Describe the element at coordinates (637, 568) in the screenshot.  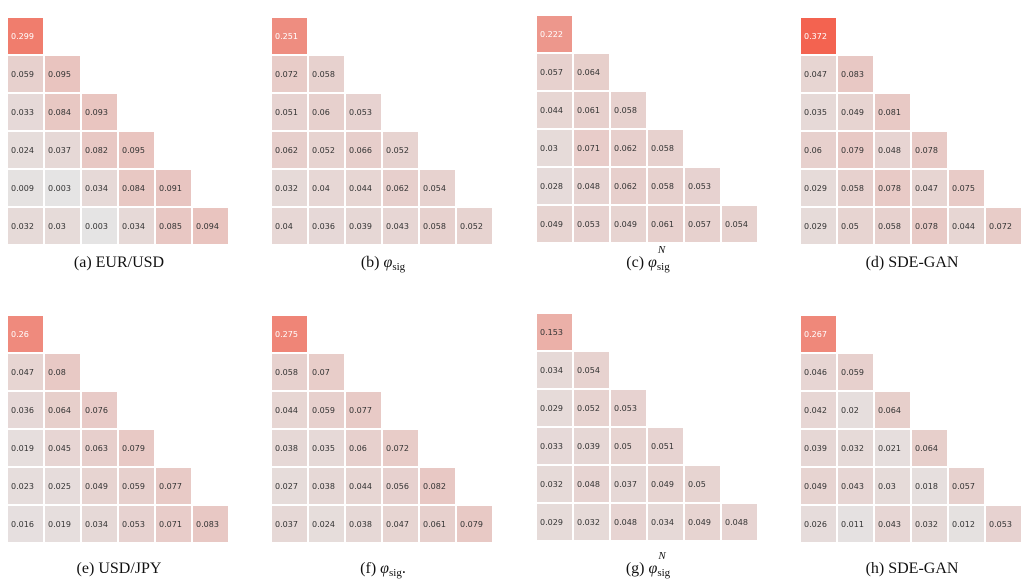
I see `caption-label: (g)` at that location.